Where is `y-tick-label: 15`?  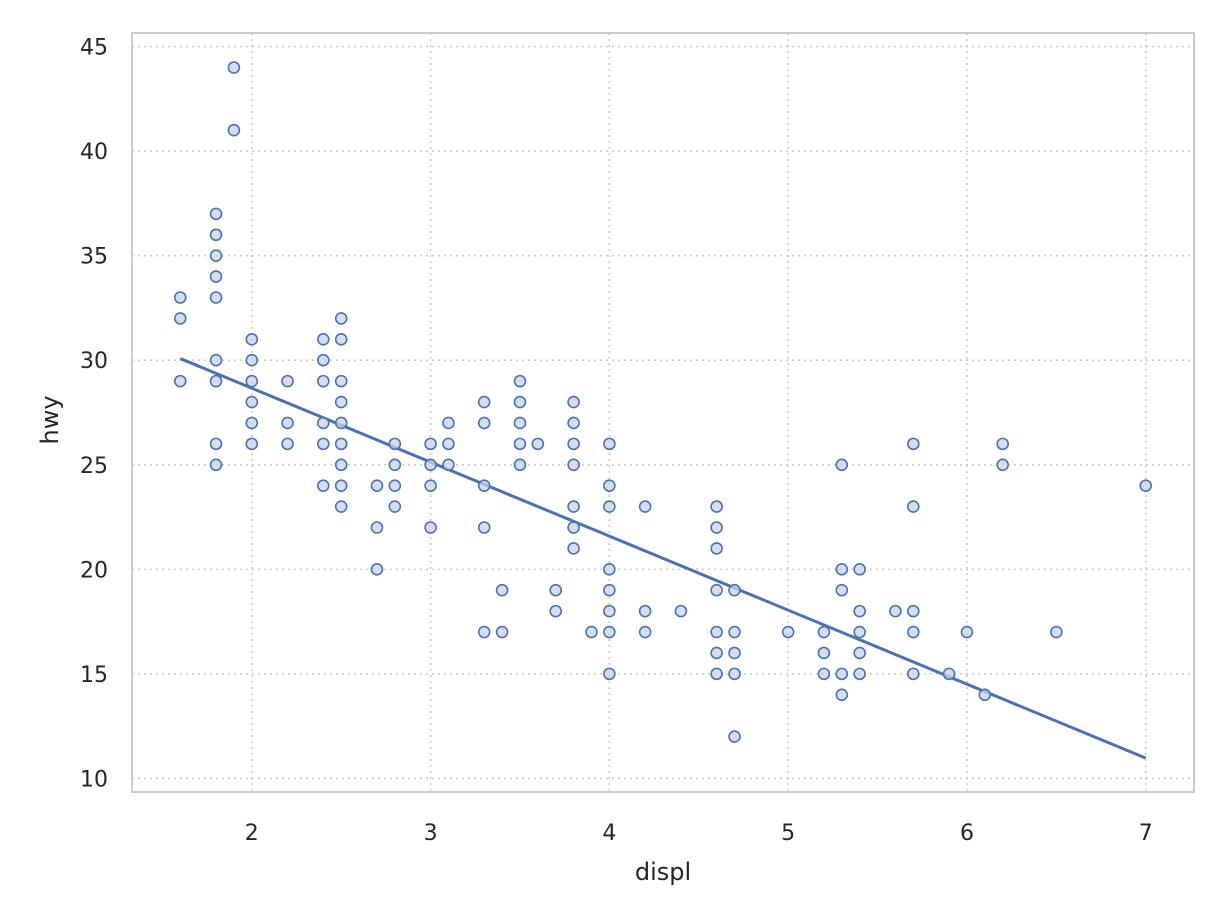 y-tick-label: 15 is located at coordinates (94, 675).